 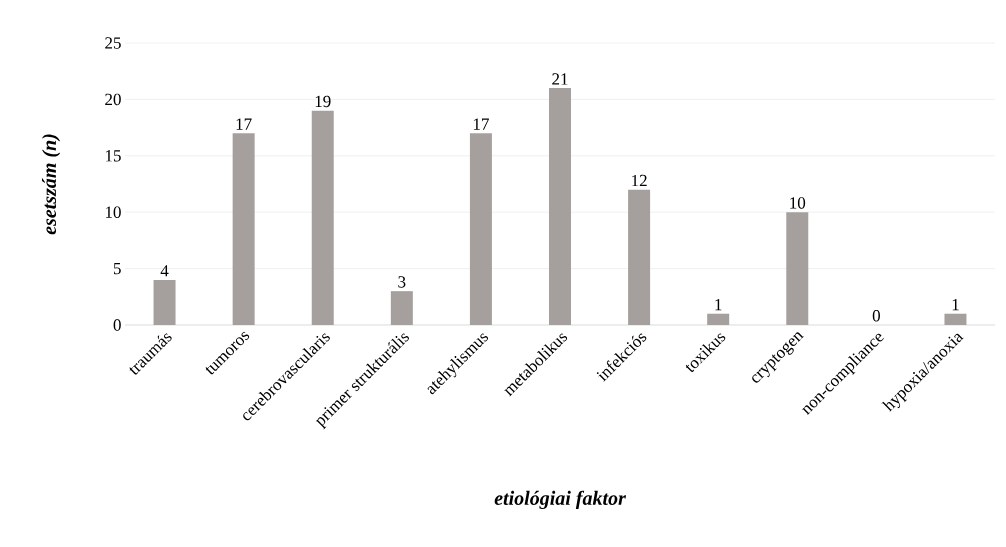 I want to click on data-label: 21, so click(x=560, y=79).